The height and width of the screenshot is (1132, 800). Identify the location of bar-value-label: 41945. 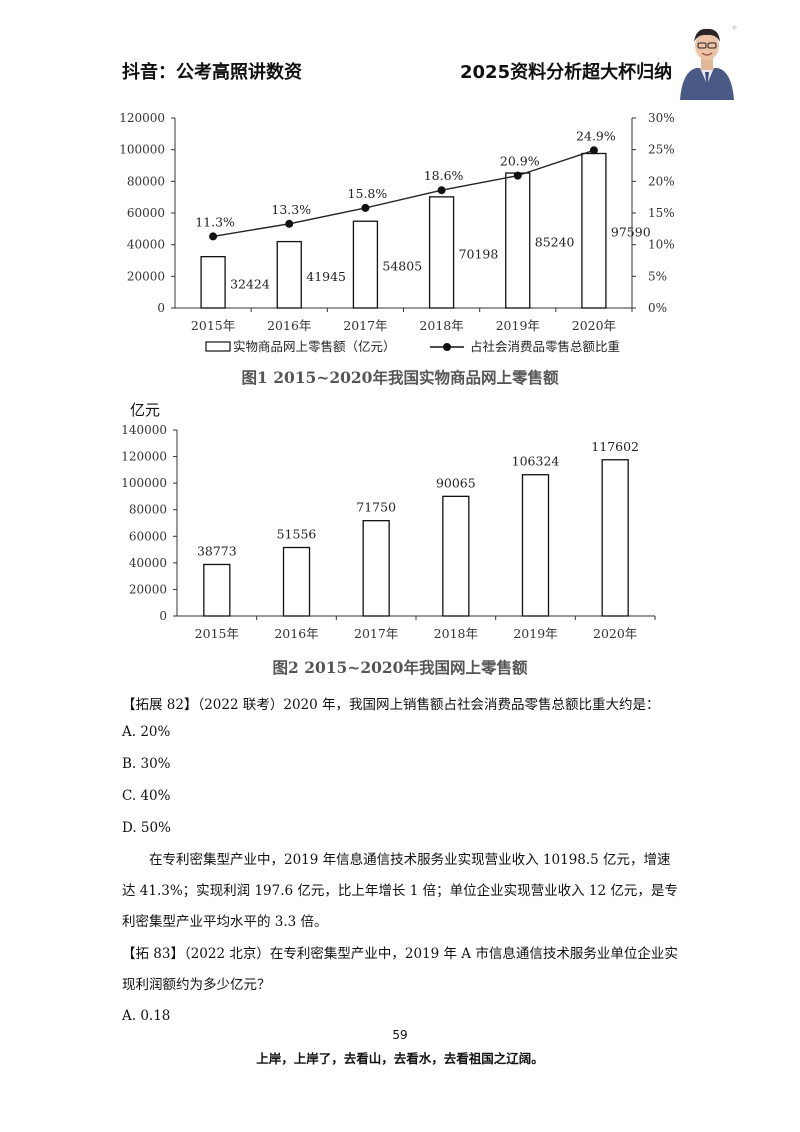
(326, 276).